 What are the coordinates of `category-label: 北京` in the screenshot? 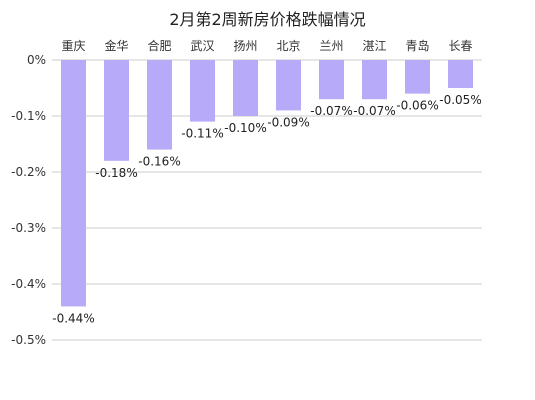 It's located at (288, 46).